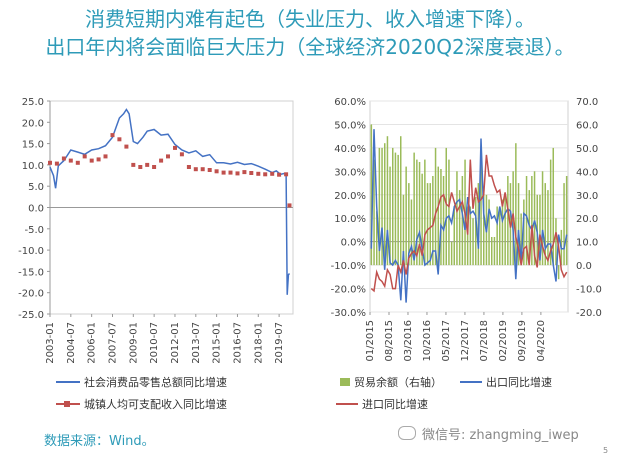 This screenshot has height=459, width=620. I want to click on chart2-right-tick-label: 10.0, so click(587, 243).